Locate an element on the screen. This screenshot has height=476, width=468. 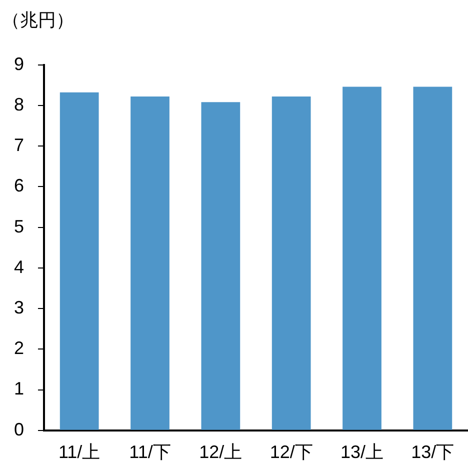
y-tick-label: 7 is located at coordinates (19, 145).